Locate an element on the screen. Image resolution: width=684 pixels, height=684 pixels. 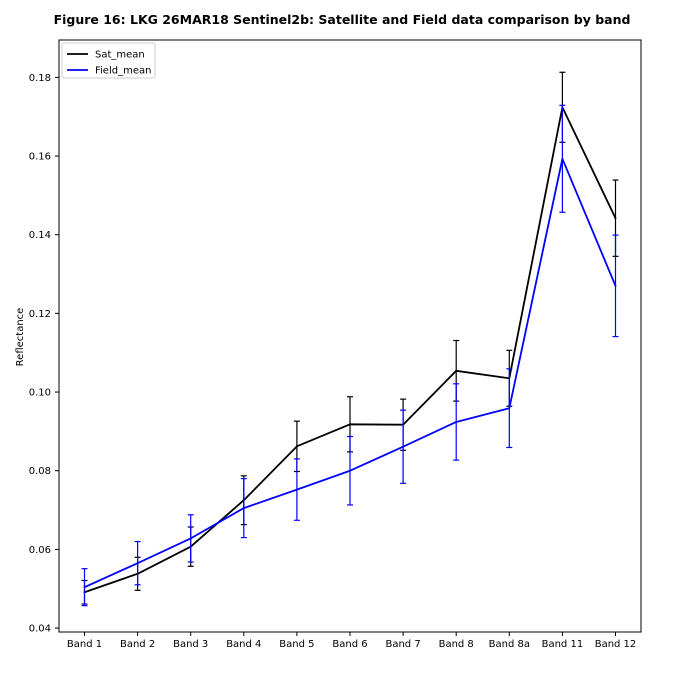
legend-field-mean-label: Field_mean is located at coordinates (123, 71).